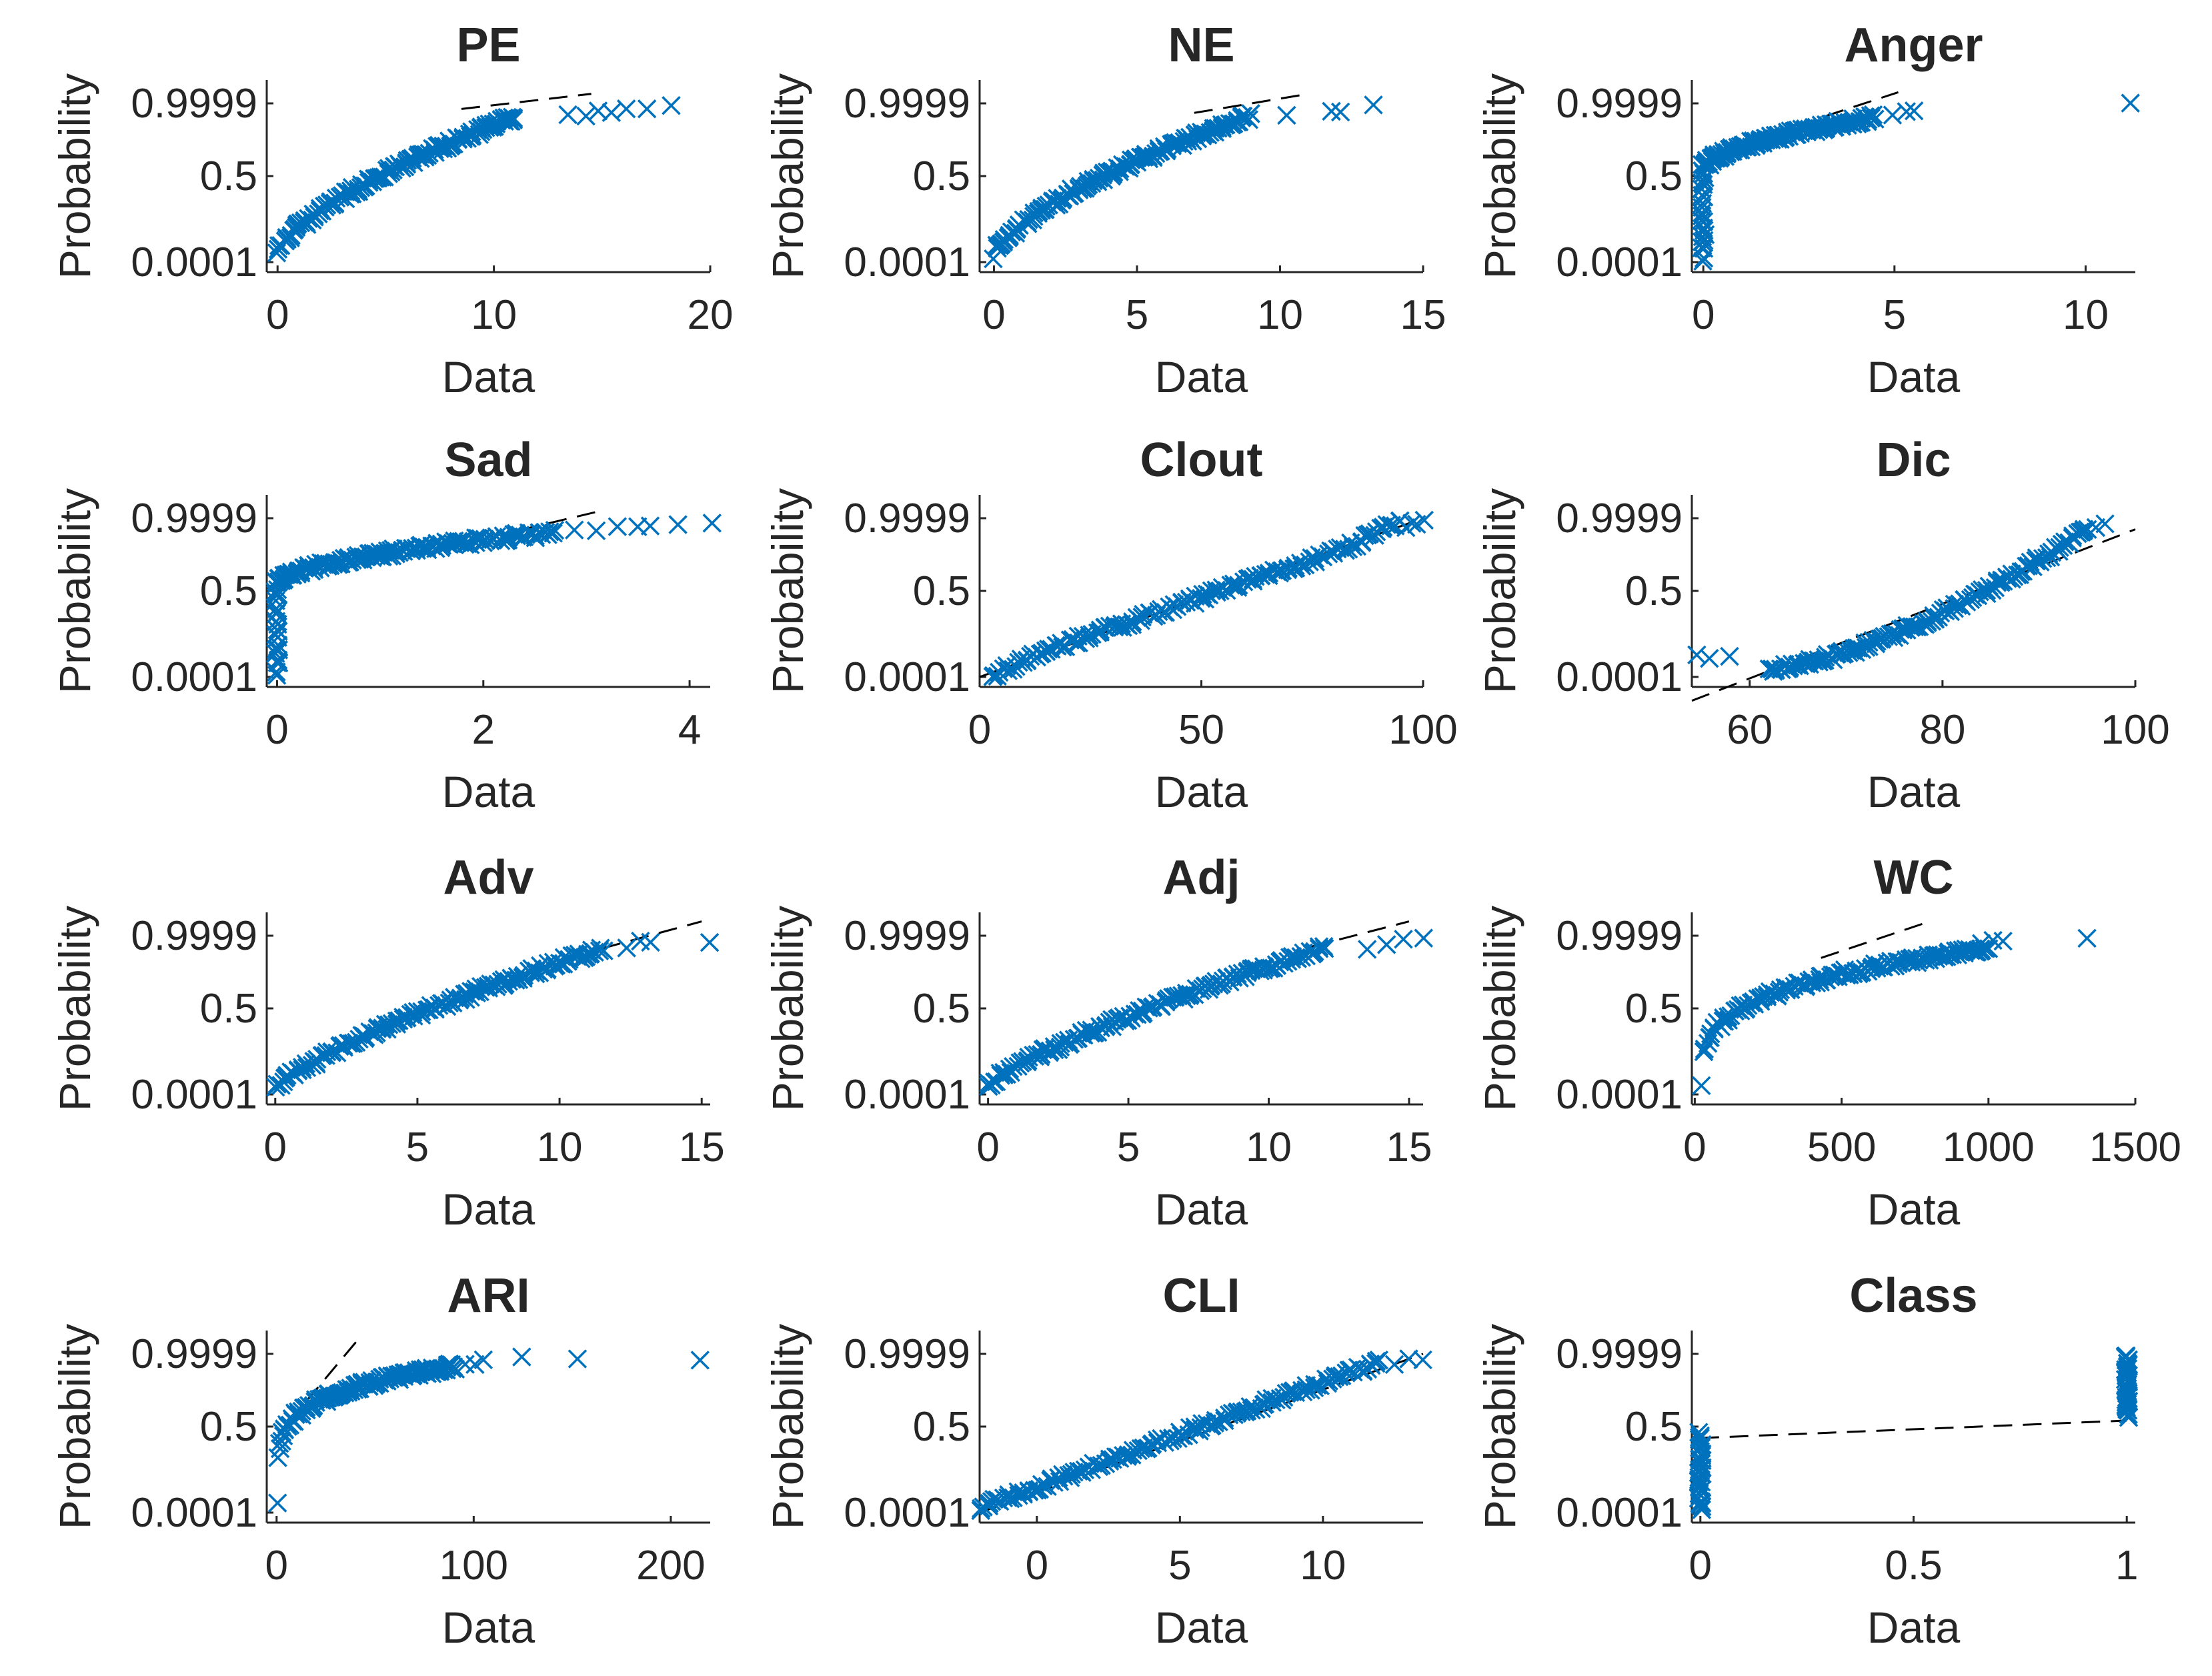 The image size is (2212, 1676). I want to click on x-tick-label: 80, so click(1942, 730).